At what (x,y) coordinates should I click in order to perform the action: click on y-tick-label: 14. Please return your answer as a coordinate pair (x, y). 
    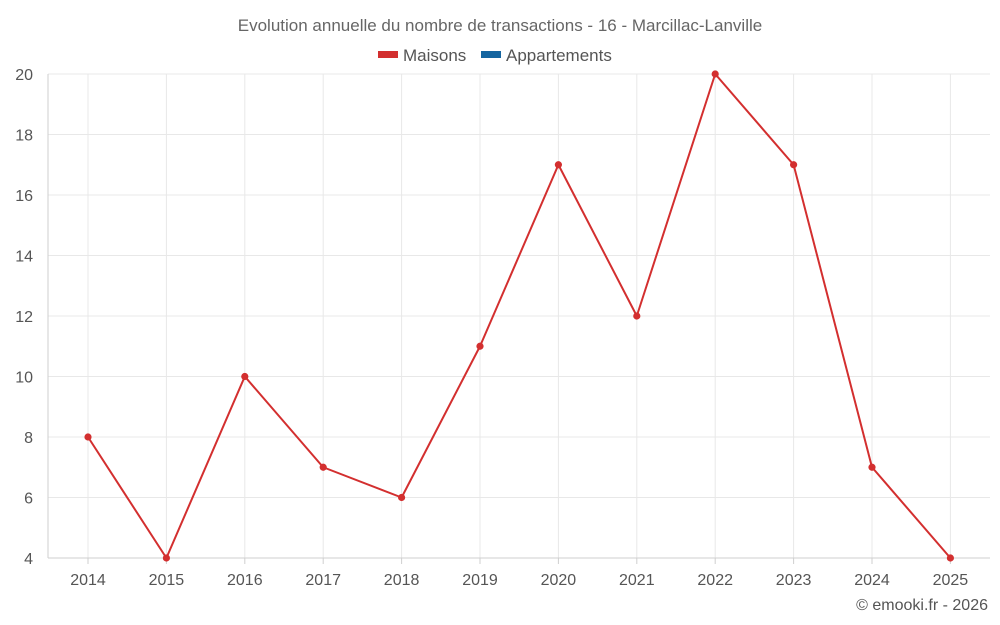
    Looking at the image, I should click on (24, 257).